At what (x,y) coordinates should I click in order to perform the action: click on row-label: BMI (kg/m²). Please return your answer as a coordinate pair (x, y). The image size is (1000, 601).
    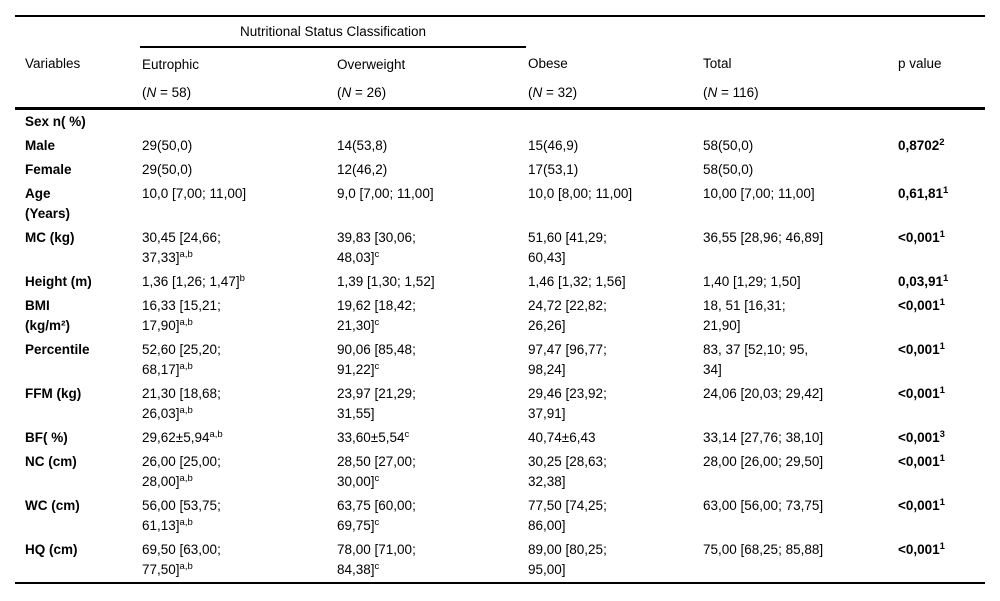
    Looking at the image, I should click on (47, 315).